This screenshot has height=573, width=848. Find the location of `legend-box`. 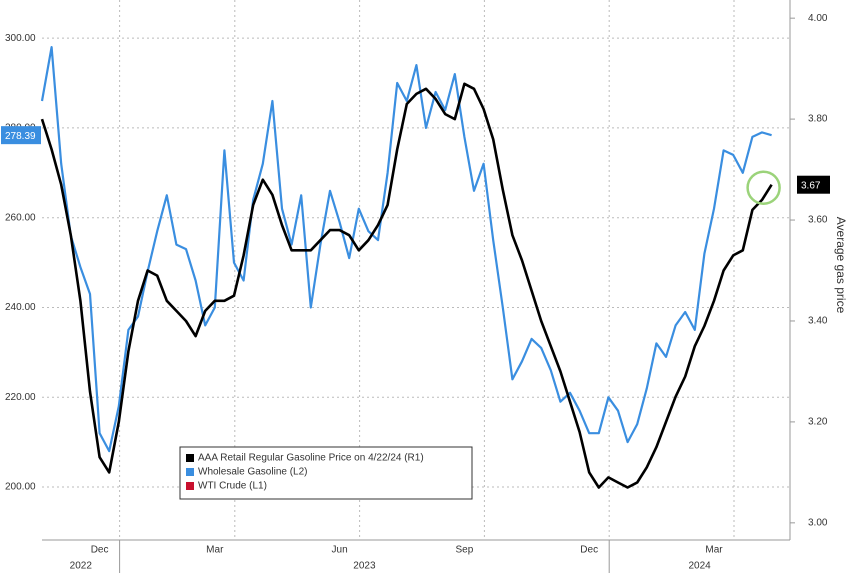

legend-box is located at coordinates (326, 473).